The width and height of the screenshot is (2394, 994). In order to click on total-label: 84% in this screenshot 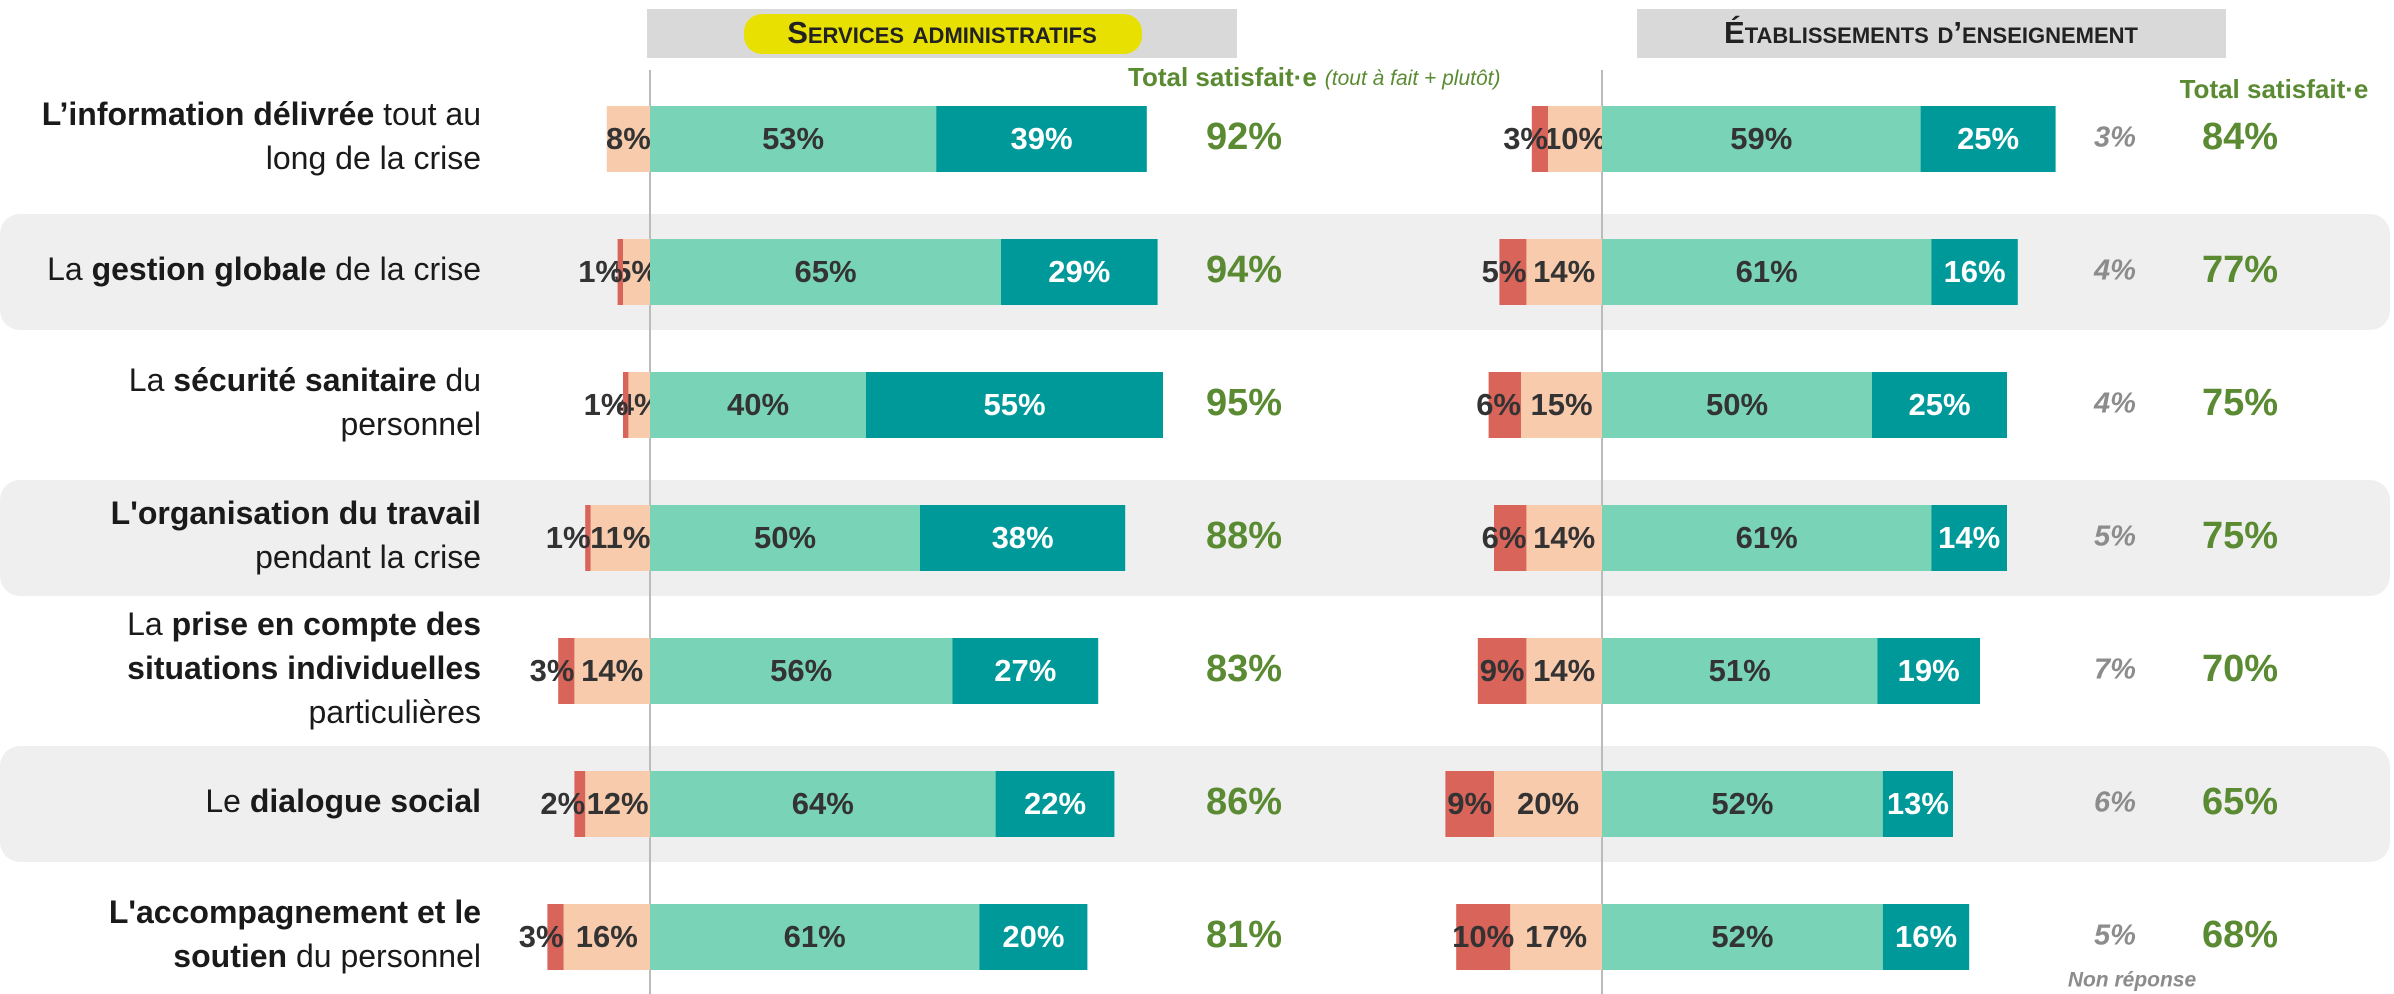, I will do `click(2240, 137)`.